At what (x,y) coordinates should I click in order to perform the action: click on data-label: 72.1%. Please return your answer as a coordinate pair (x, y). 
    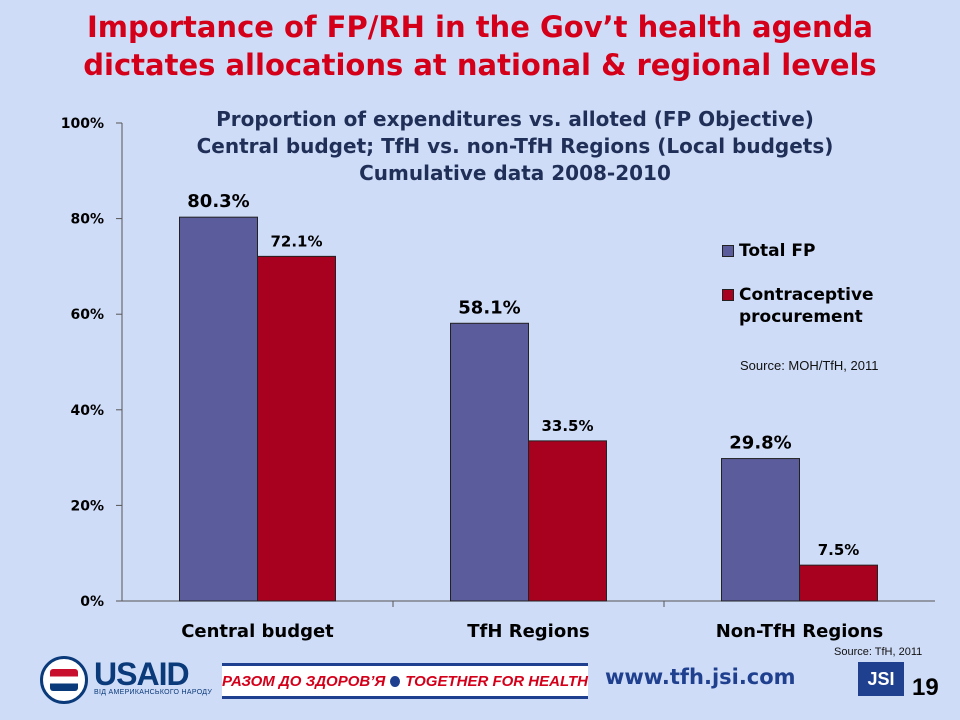
    Looking at the image, I should click on (296, 241).